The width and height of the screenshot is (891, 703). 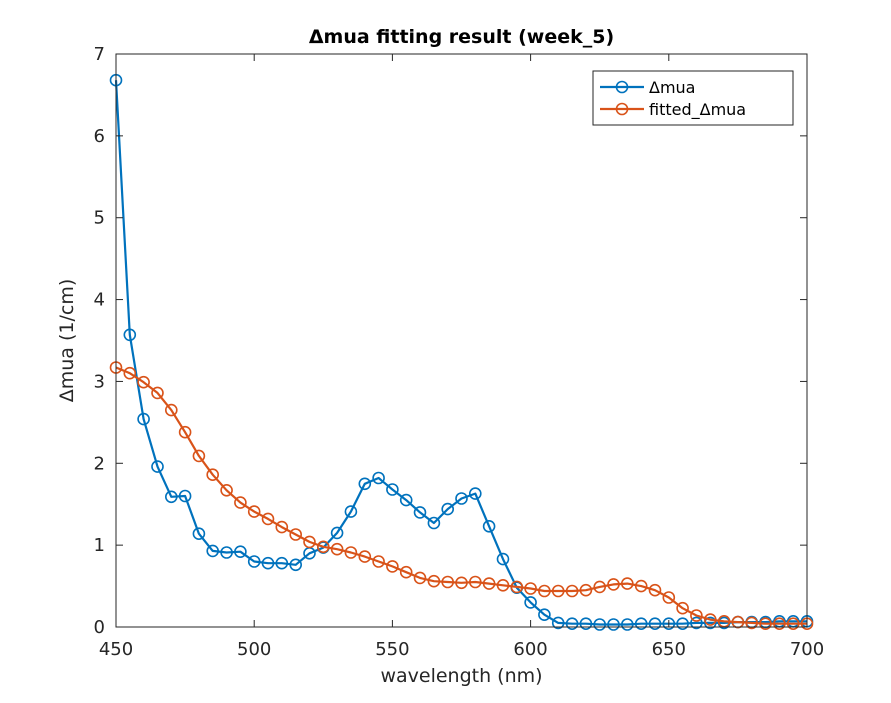 I want to click on y-tick-label: 6, so click(x=99, y=136).